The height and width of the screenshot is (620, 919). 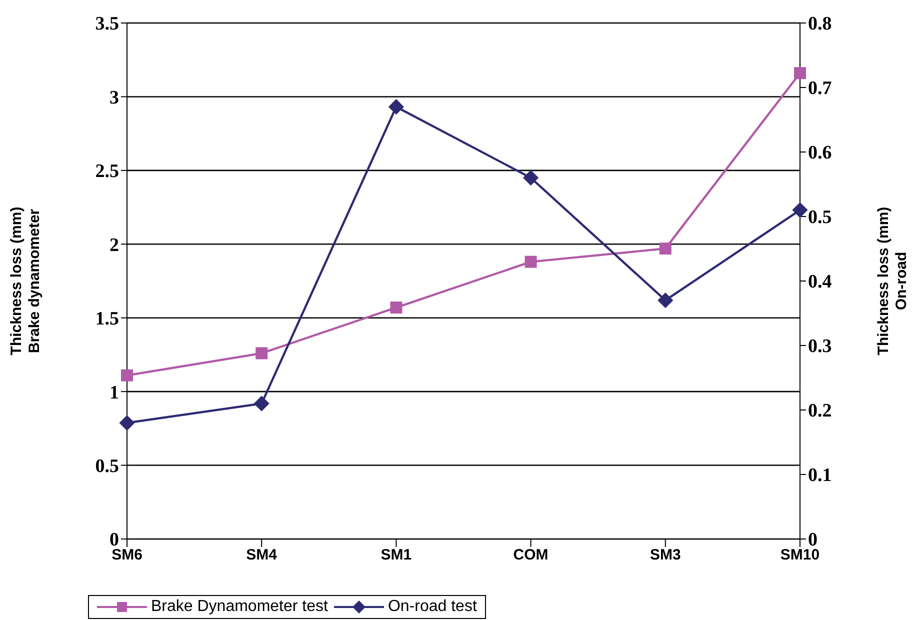 I want to click on x-tick-label: SM4, so click(x=262, y=555).